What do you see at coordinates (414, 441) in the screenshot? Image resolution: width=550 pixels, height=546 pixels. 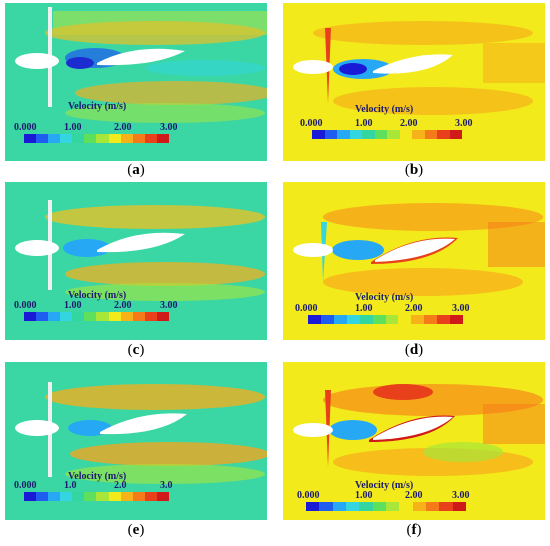 I see `velocity-contour-panel-f` at bounding box center [414, 441].